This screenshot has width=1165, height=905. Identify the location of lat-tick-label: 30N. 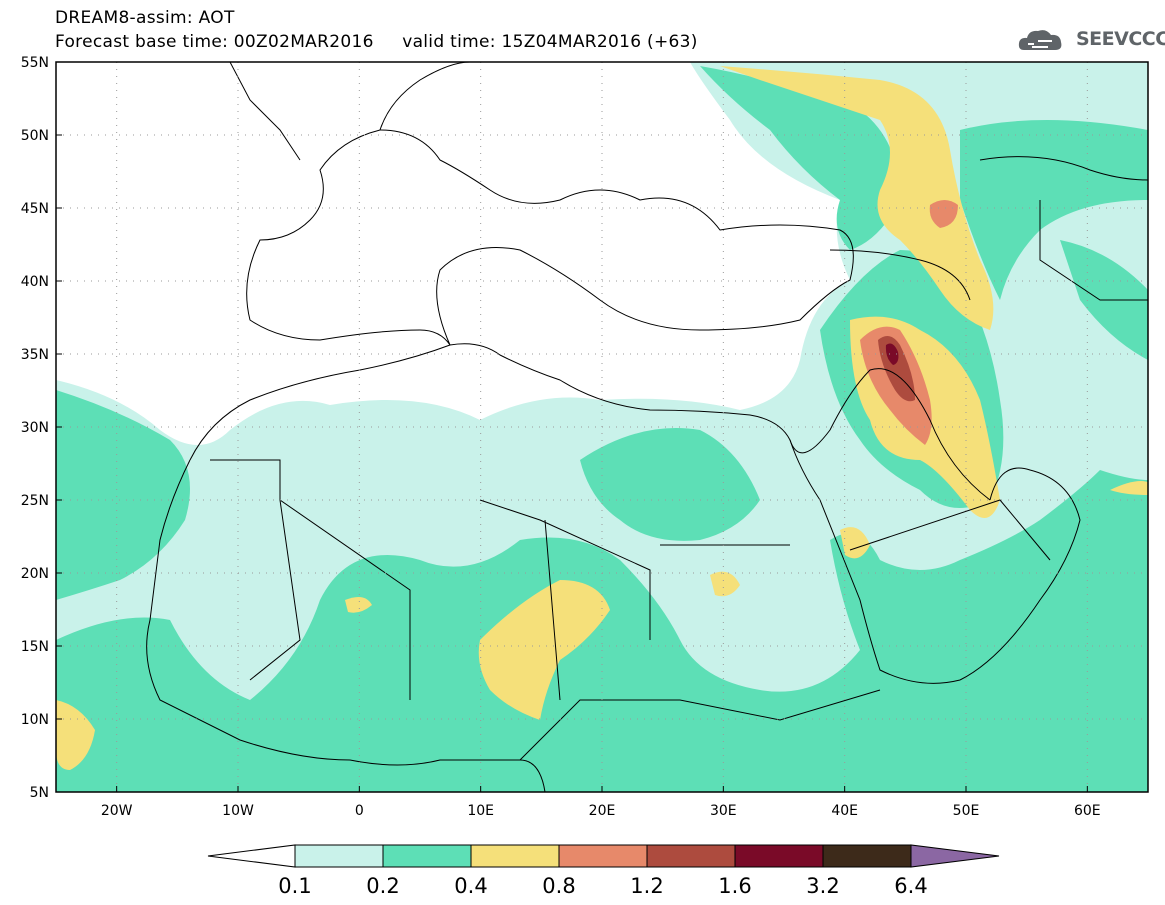
(35, 428).